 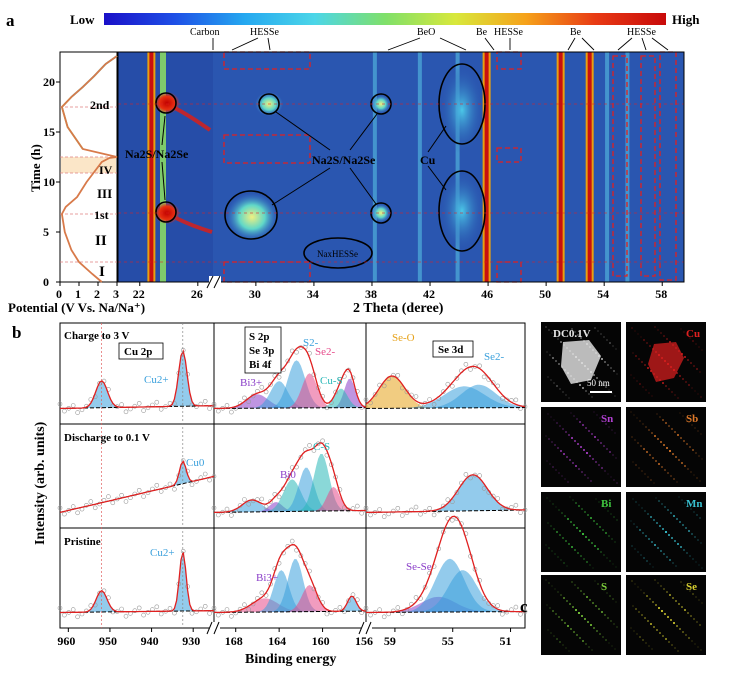 I want to click on box-cu2p, so click(x=141, y=351).